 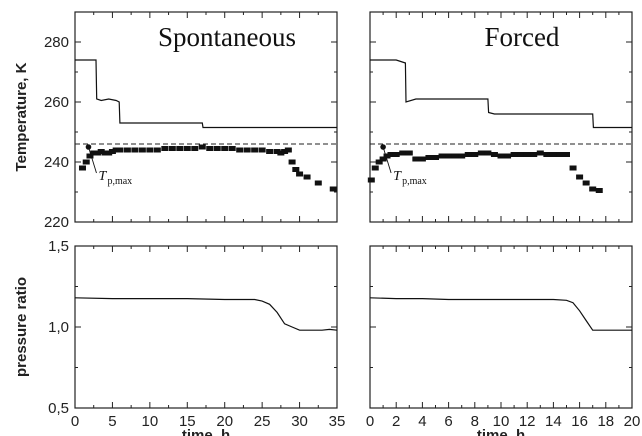 What do you see at coordinates (262, 421) in the screenshot?
I see `x-tick-label: 25` at bounding box center [262, 421].